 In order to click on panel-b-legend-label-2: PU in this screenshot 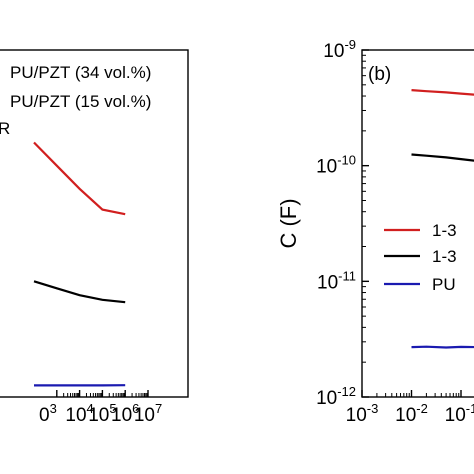, I will do `click(444, 284)`.